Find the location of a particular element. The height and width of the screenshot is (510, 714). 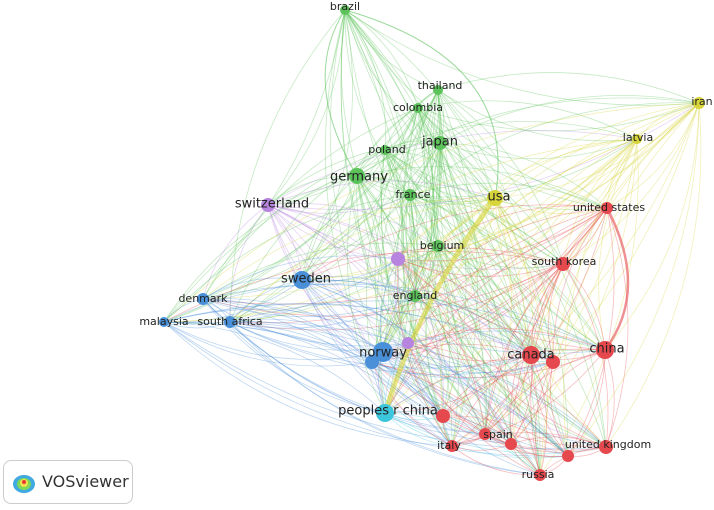

node-label: italy is located at coordinates (449, 445).